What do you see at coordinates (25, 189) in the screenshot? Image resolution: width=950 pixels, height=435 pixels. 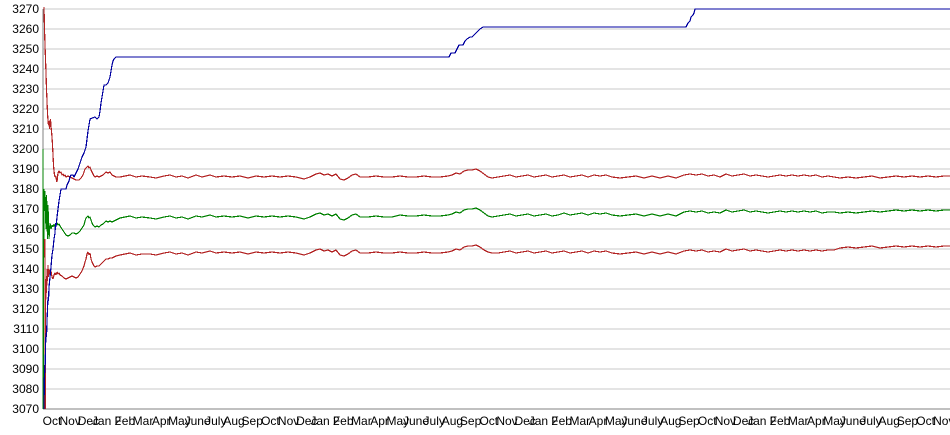 I see `y-tick-label: 3180` at bounding box center [25, 189].